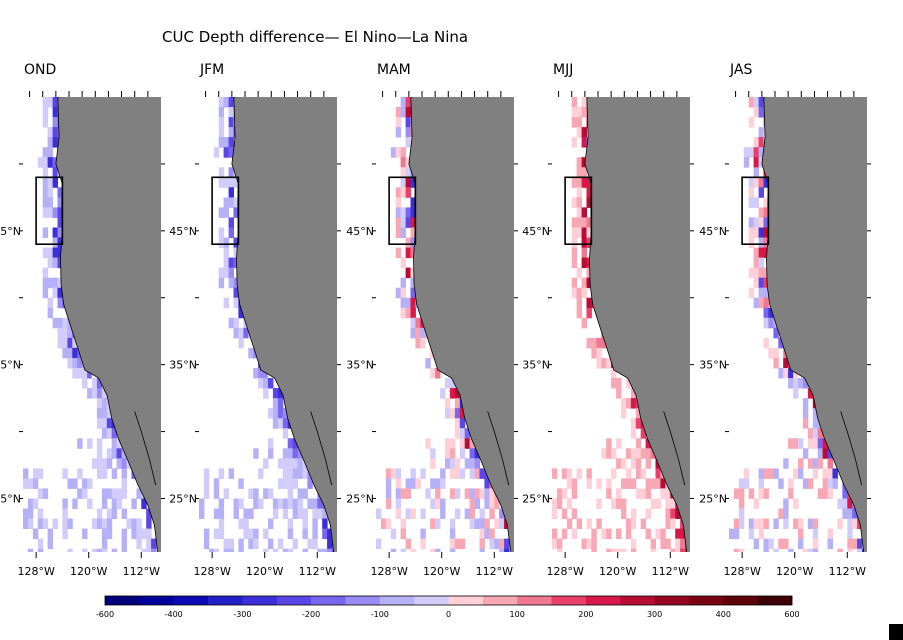 The image size is (903, 640). I want to click on lon-tick-label: 128°W, so click(211, 571).